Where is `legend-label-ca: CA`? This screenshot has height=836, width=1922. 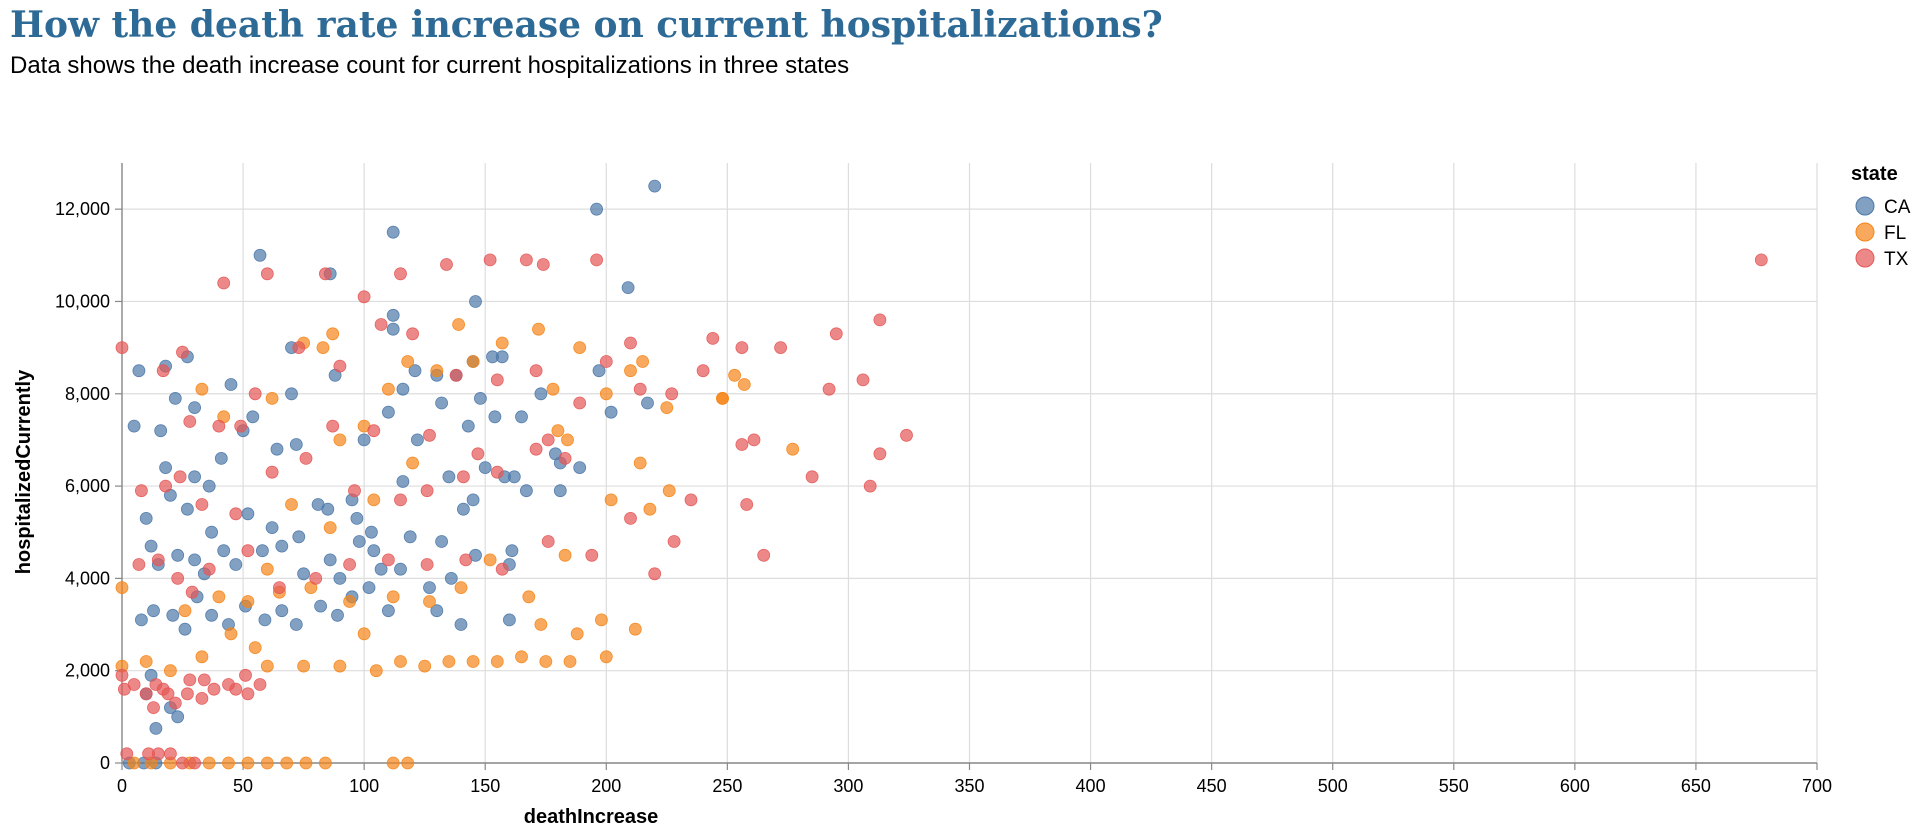 legend-label-ca: CA is located at coordinates (1897, 207).